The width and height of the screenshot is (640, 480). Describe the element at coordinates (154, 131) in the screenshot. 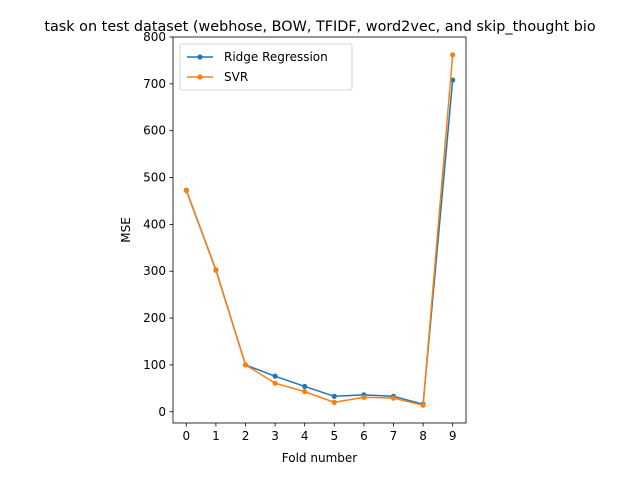

I see `y-tick-label: 600` at that location.